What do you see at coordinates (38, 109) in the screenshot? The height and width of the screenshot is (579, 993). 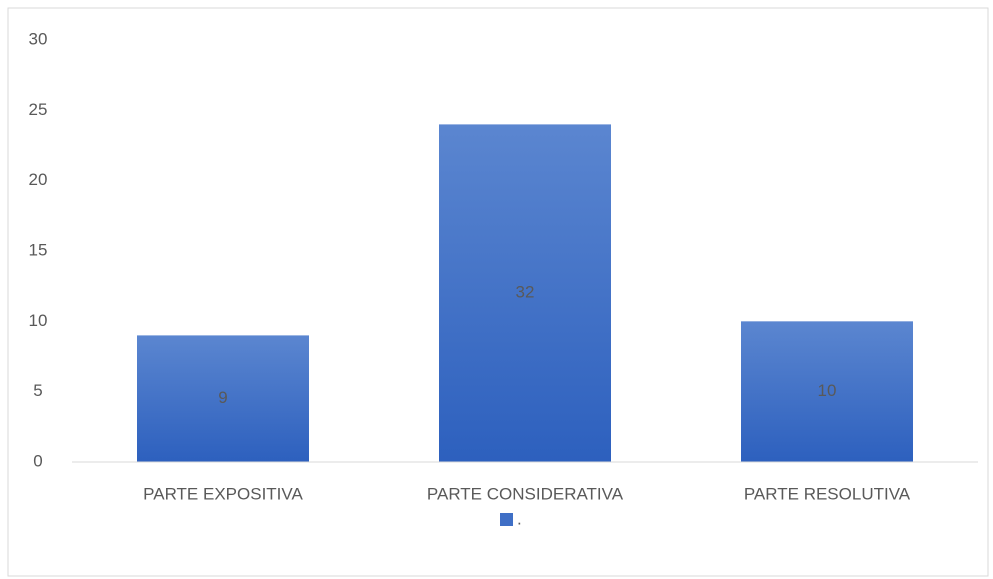 I see `y-tick-label: 25` at bounding box center [38, 109].